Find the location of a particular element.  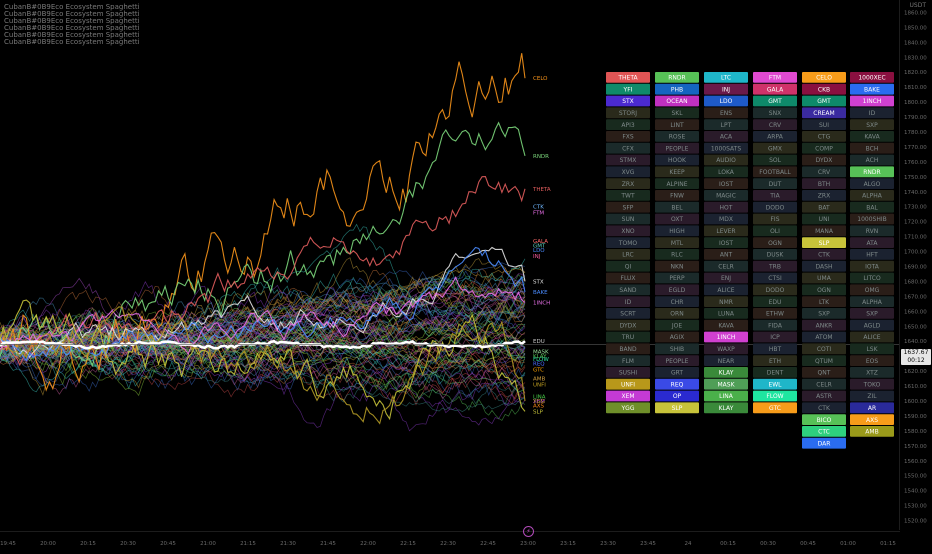

table-cell-label: API3 is located at coordinates (627, 125).